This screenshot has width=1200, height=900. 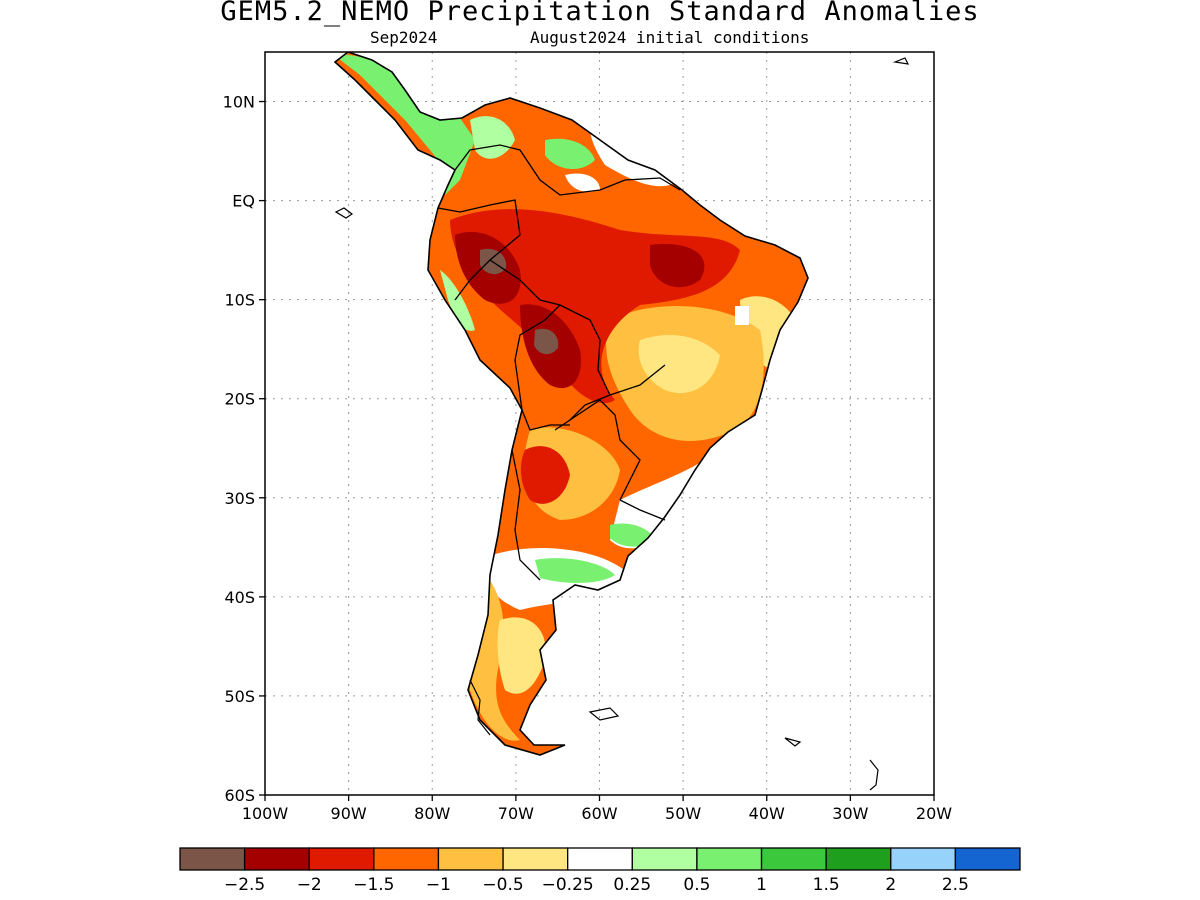 What do you see at coordinates (502, 885) in the screenshot?
I see `colorbar-label: −0.5` at bounding box center [502, 885].